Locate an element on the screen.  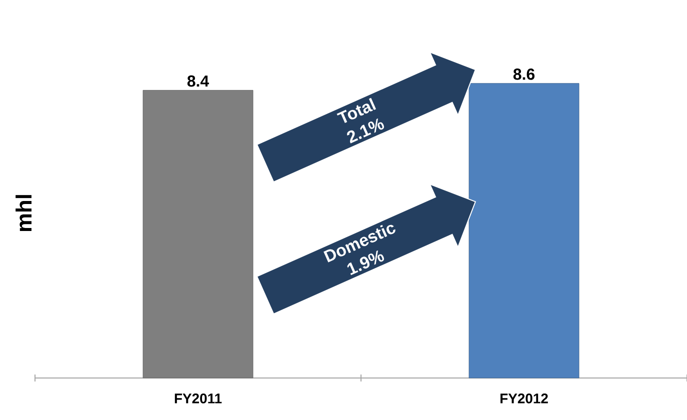
y-axis-title: mhl is located at coordinates (24, 213).